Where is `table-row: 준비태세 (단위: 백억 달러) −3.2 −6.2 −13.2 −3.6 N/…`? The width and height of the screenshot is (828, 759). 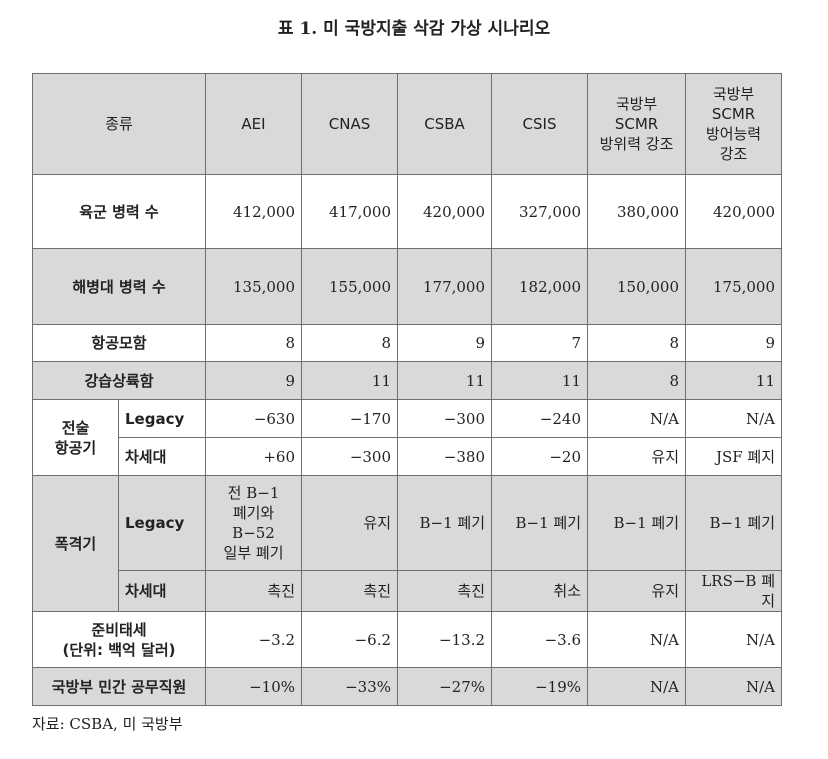
table-row: 준비태세 (단위: 백억 달러) −3.2 −6.2 −13.2 −3.6 N/… is located at coordinates (407, 639).